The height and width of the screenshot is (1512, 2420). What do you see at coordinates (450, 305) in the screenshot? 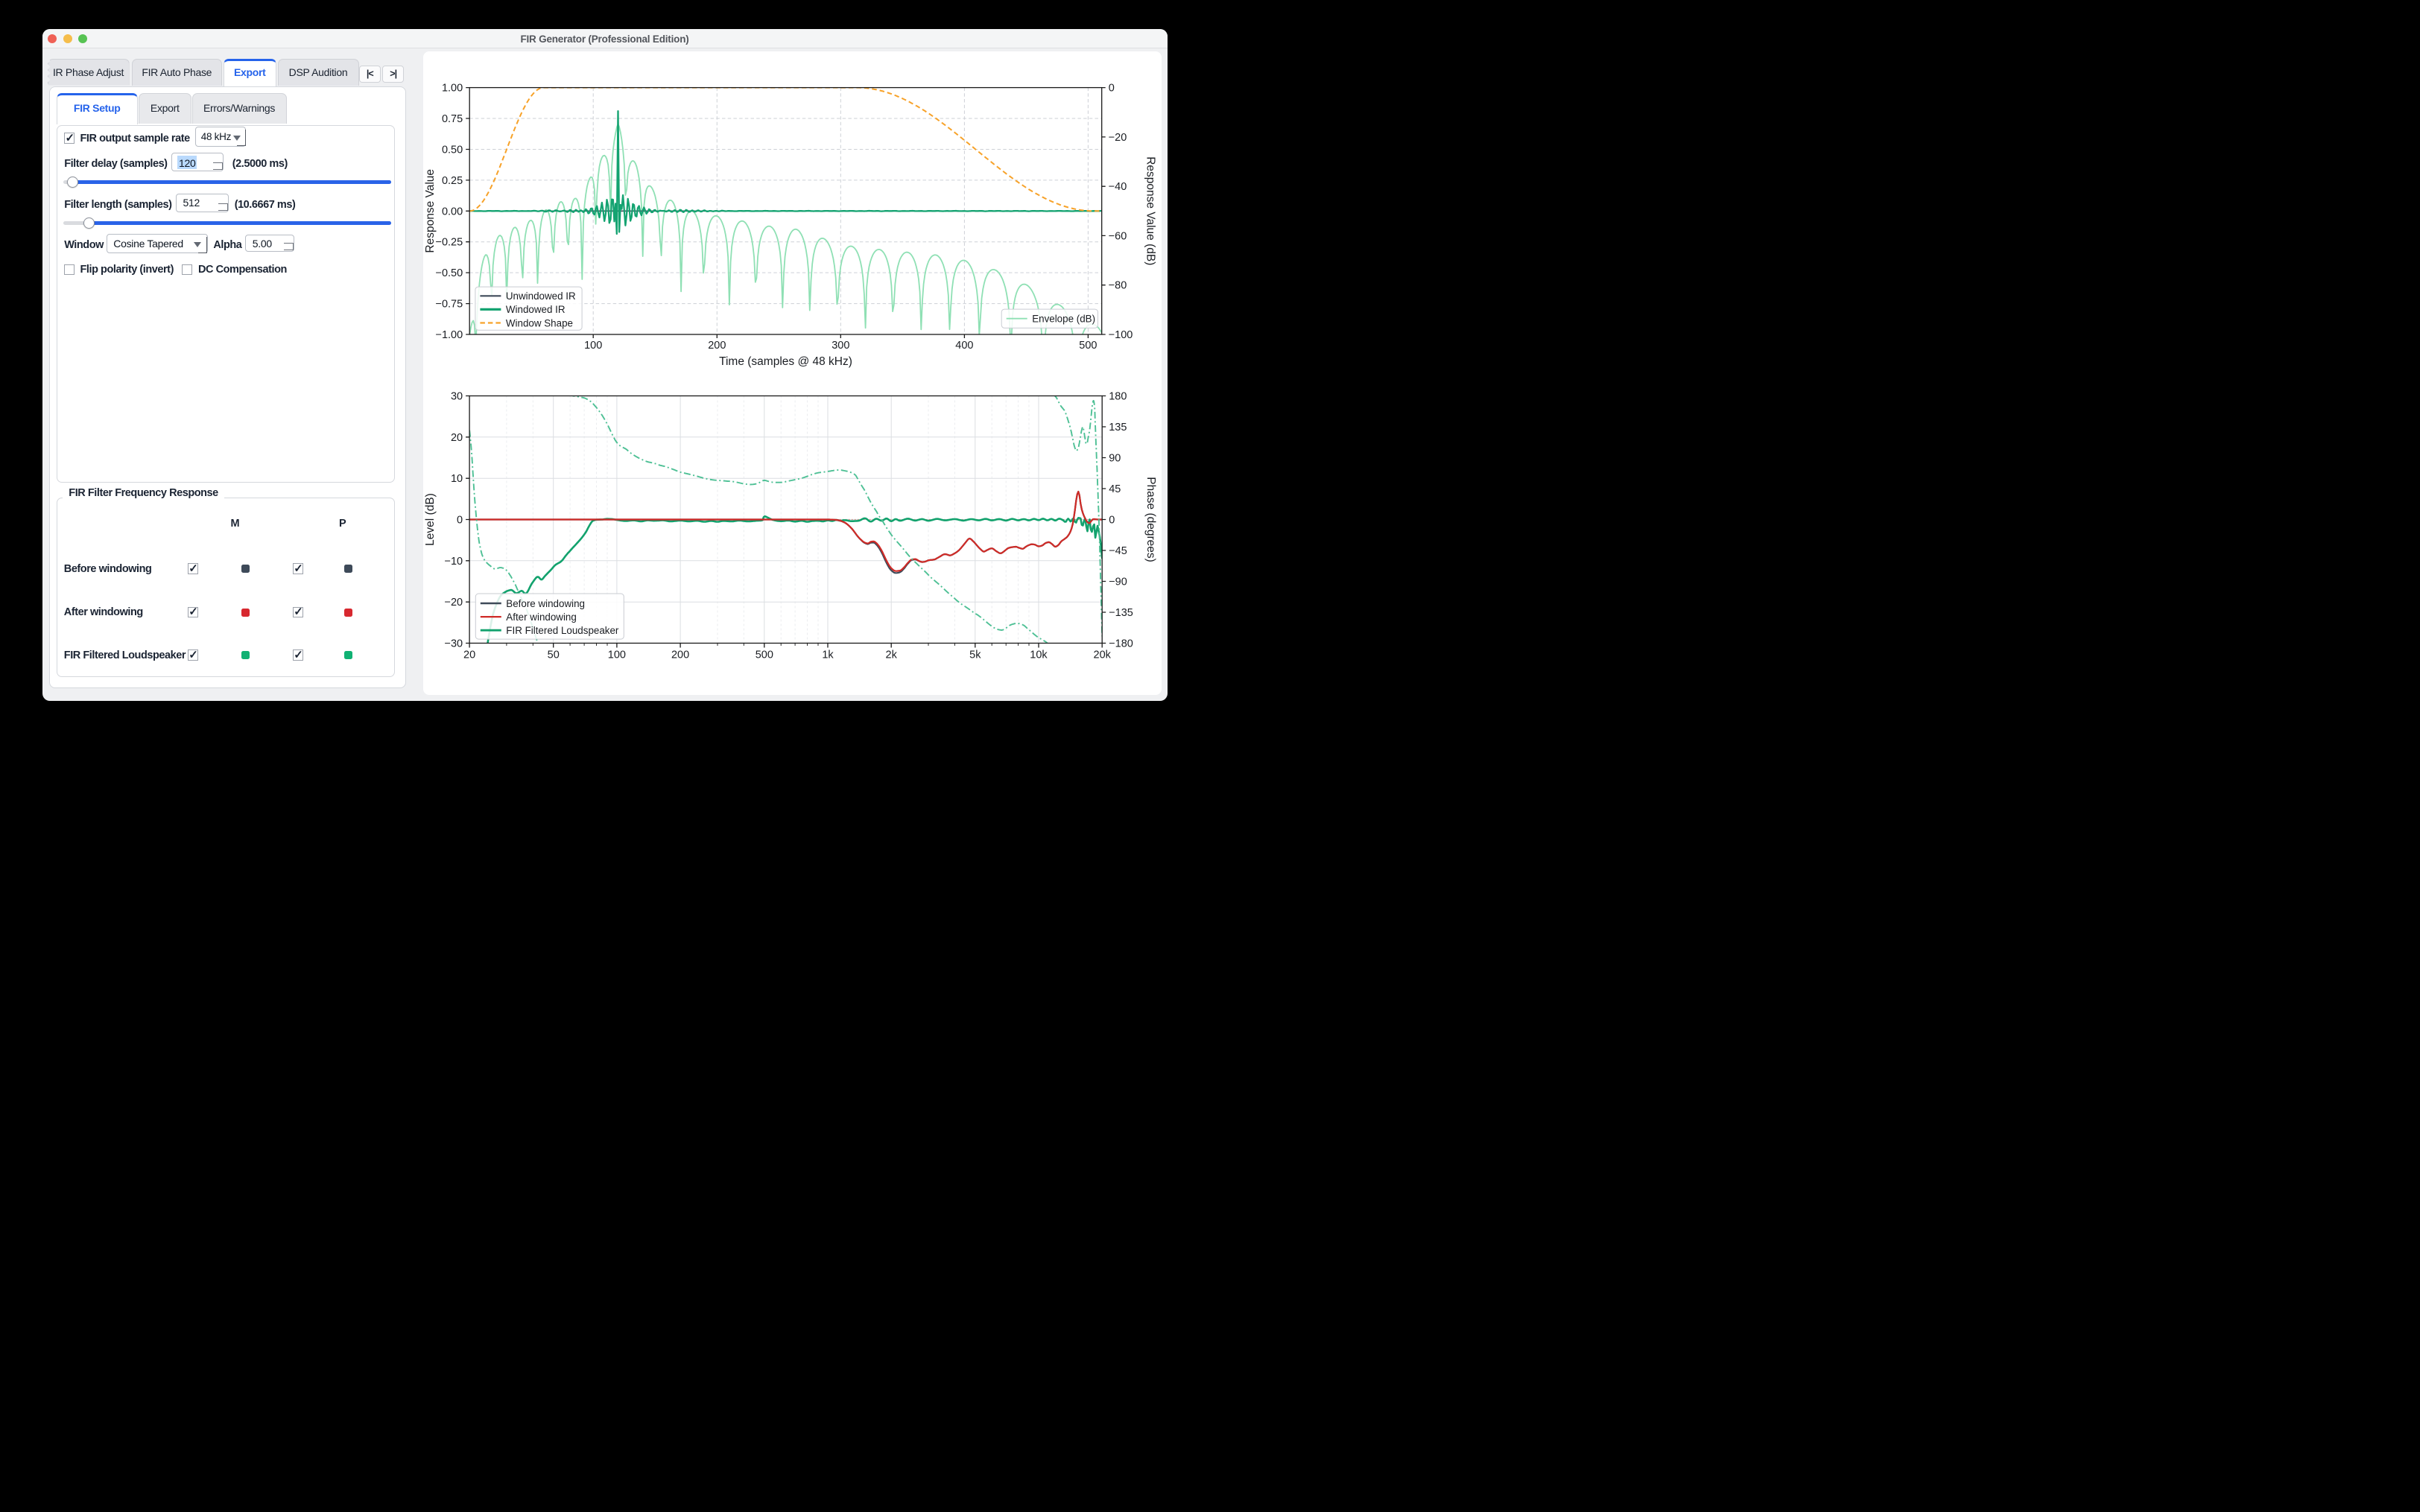
I see `svg-text: −0.75` at bounding box center [450, 305].